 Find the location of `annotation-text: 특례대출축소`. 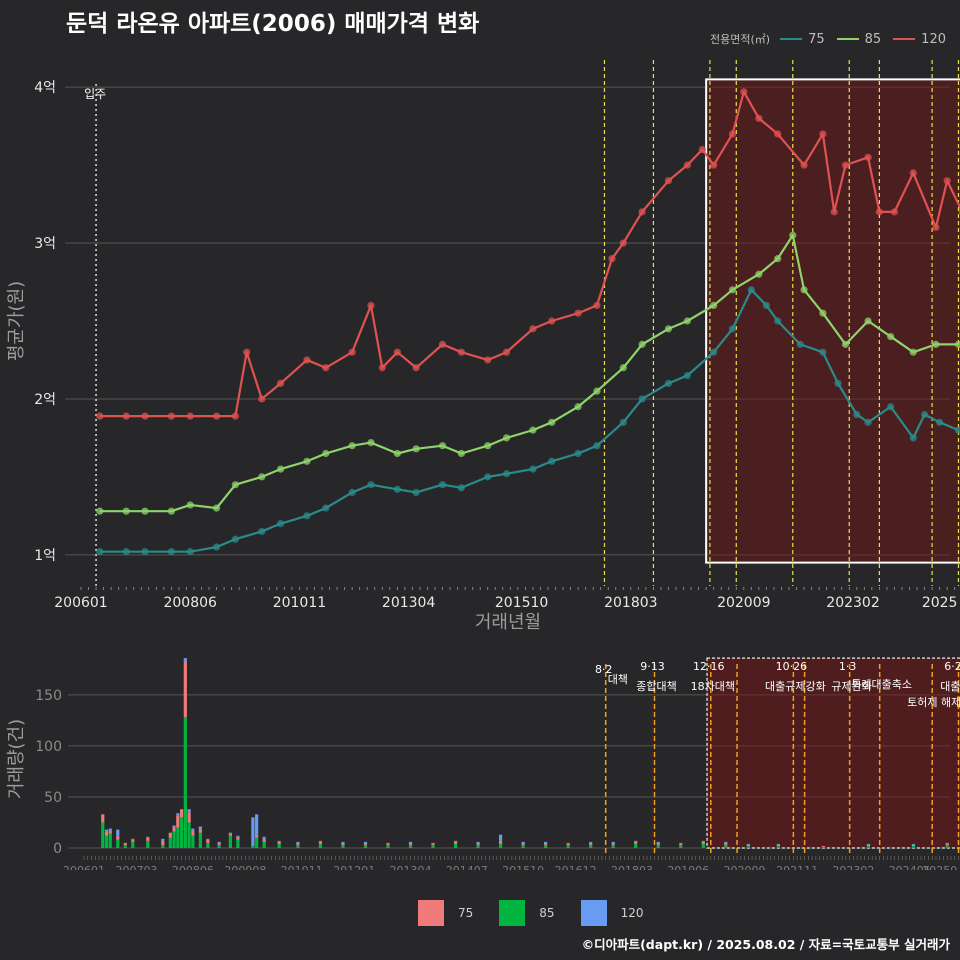

annotation-text: 특례대출축소 is located at coordinates (881, 684).